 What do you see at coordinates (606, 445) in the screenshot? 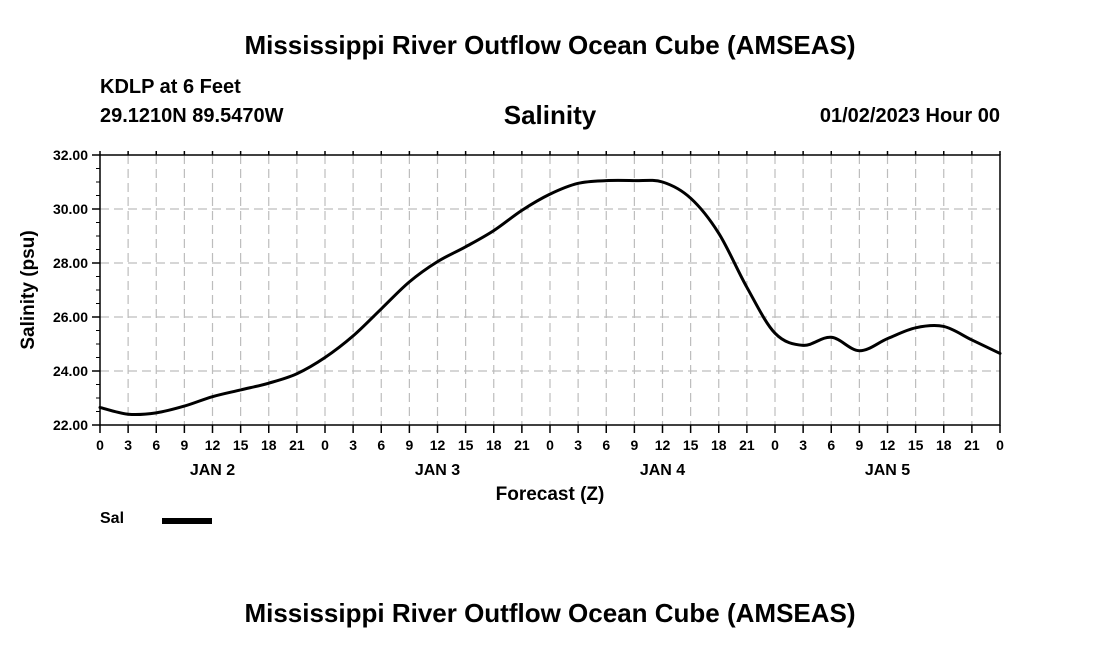
I see `x-tick-label-18: 6` at bounding box center [606, 445].